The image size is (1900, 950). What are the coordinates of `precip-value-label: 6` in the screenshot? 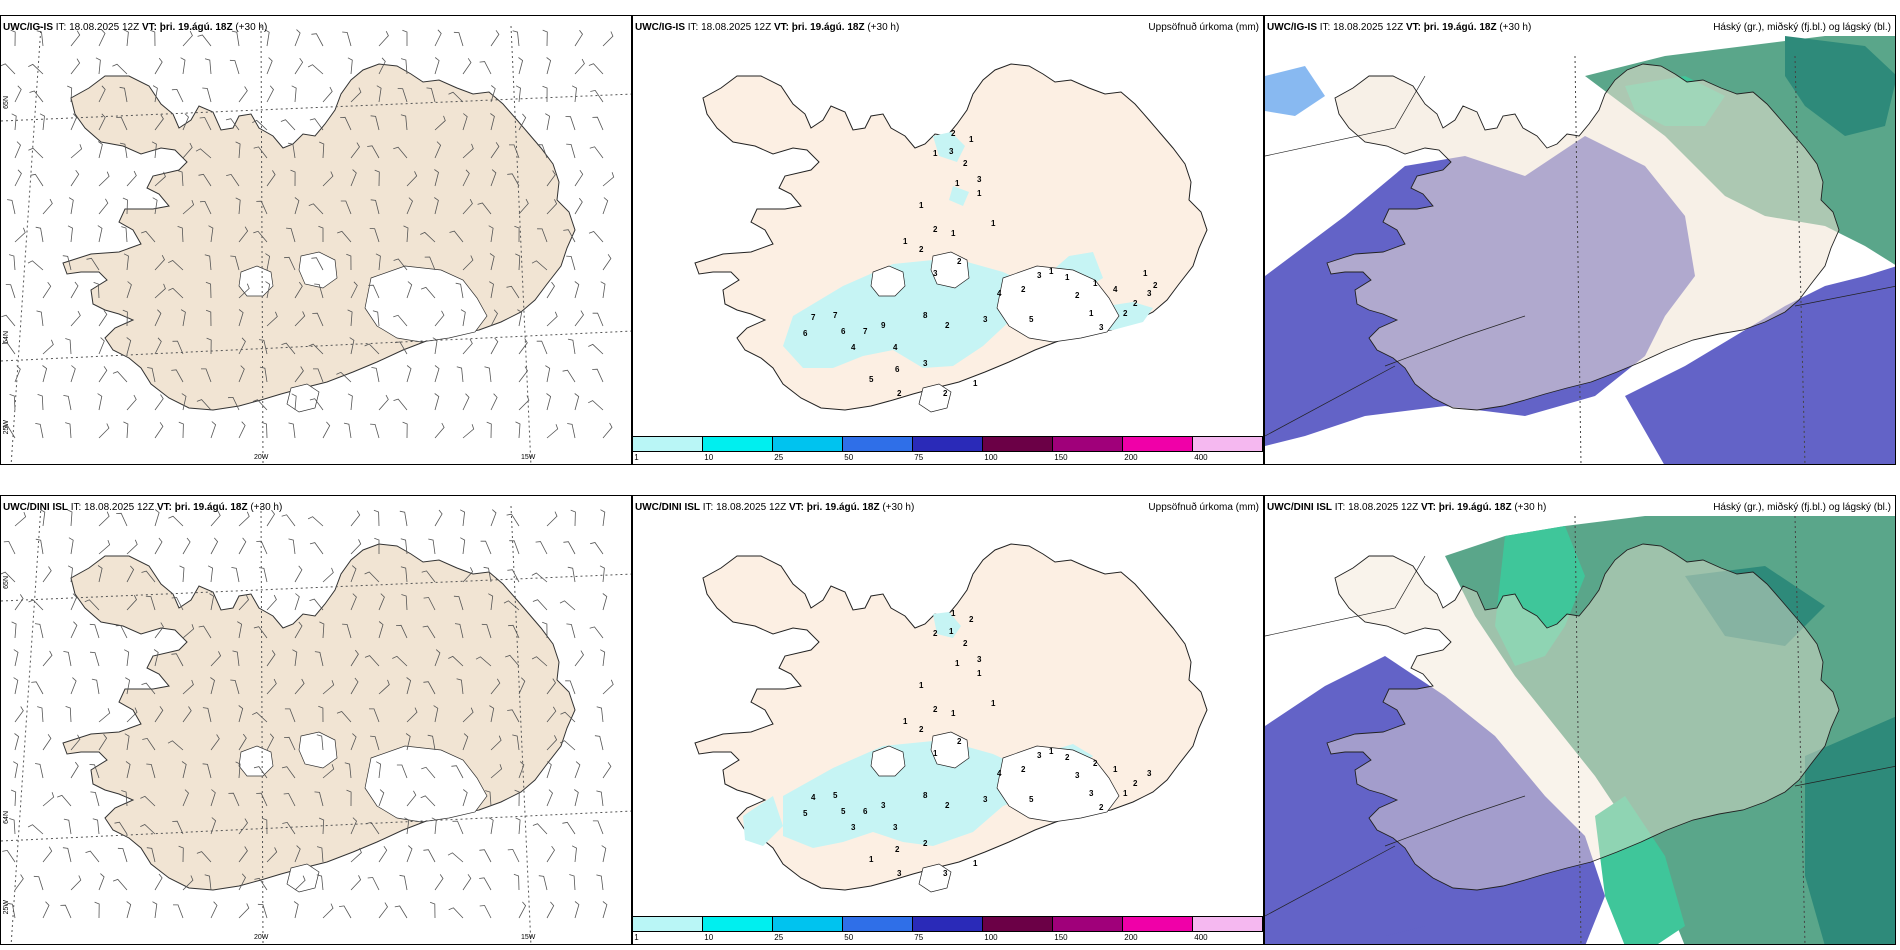 It's located at (843, 331).